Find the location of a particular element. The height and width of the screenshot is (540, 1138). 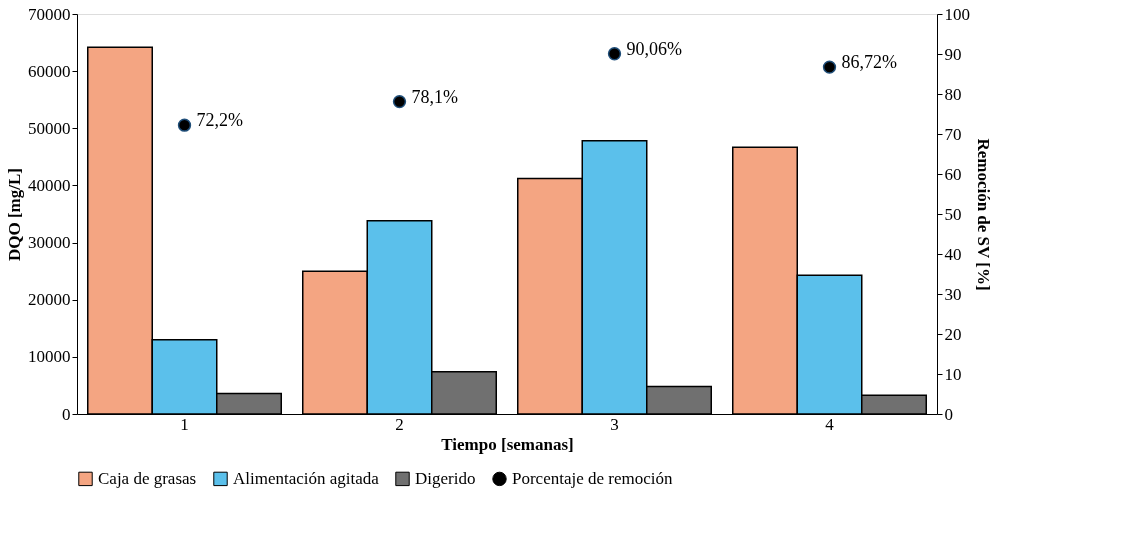

y2-tick-label: 100 is located at coordinates (957, 14).